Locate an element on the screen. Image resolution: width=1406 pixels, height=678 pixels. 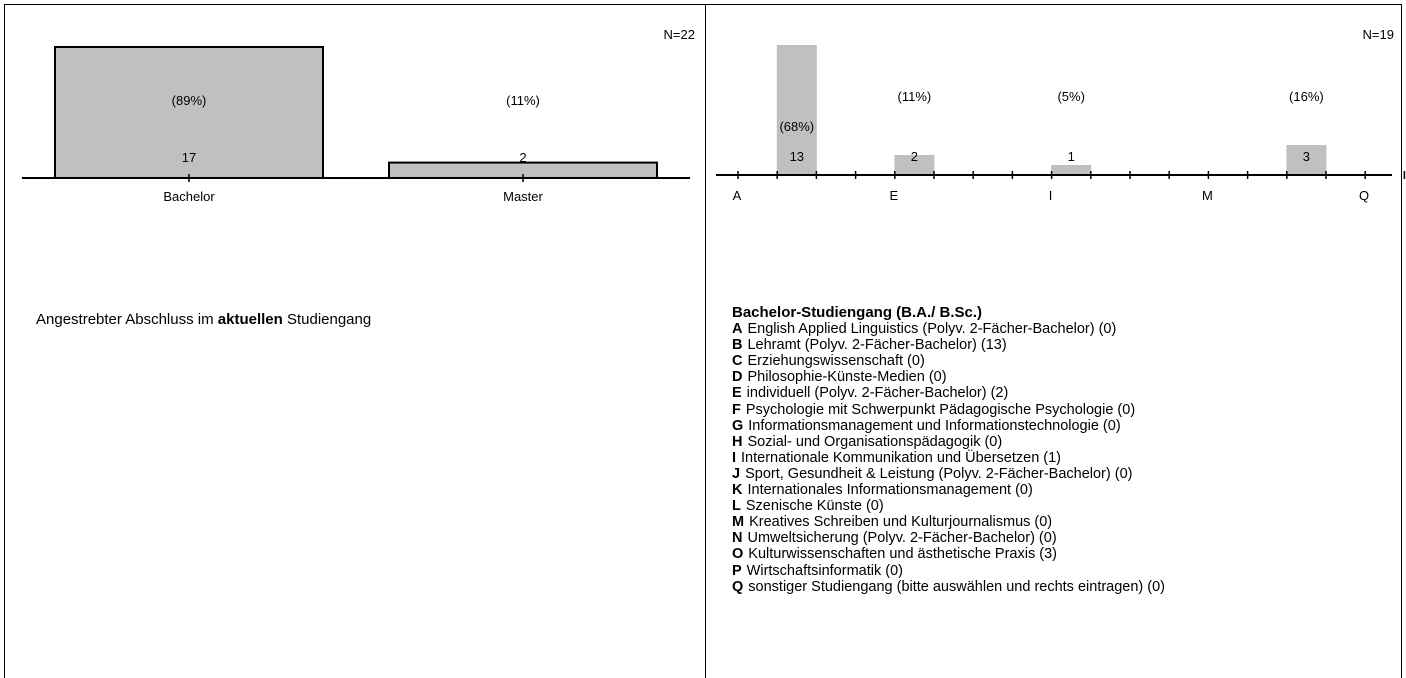
legend-key: A is located at coordinates (737, 329).